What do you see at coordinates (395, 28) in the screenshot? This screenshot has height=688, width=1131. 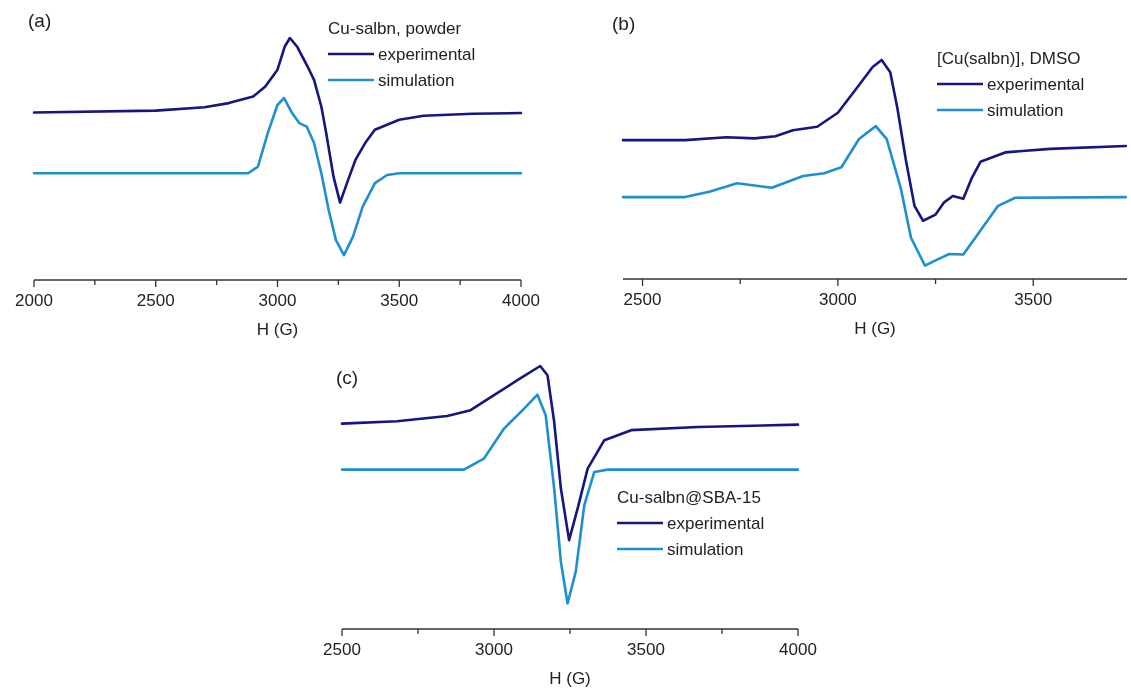 I see `legend-title: Cu-salbn, powder` at bounding box center [395, 28].